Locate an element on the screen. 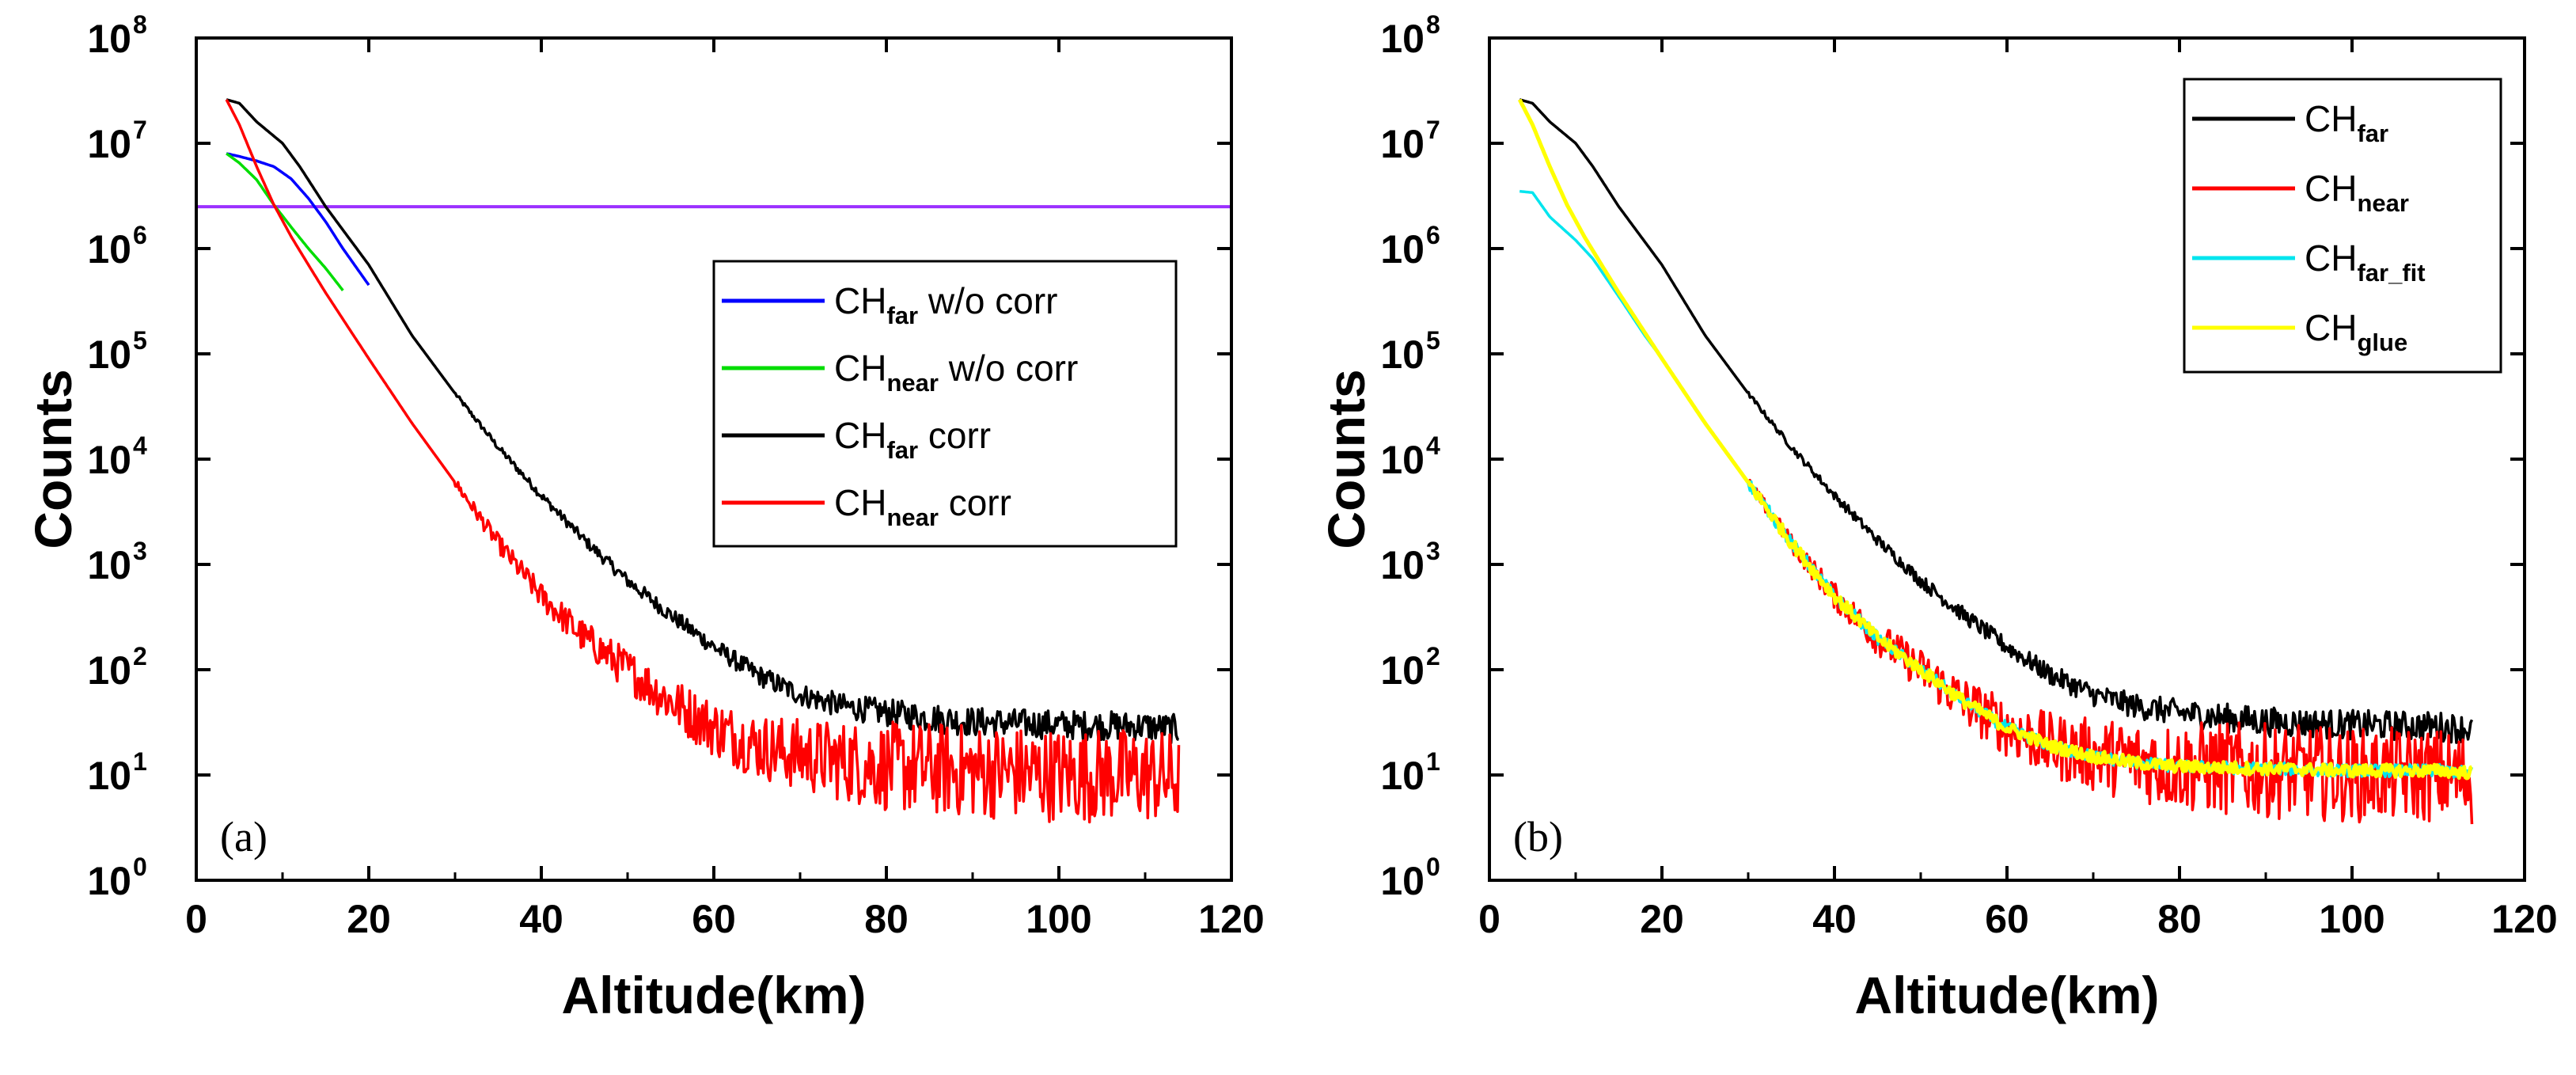  legend-entry-near_corr: CHnear corr is located at coordinates (922, 506).